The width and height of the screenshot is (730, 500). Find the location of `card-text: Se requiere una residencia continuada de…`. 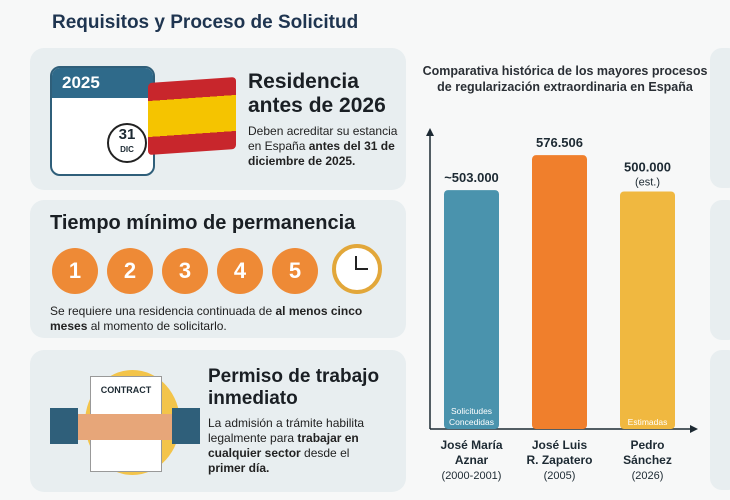

card-text: Se requiere una residencia continuada de… is located at coordinates (206, 318).